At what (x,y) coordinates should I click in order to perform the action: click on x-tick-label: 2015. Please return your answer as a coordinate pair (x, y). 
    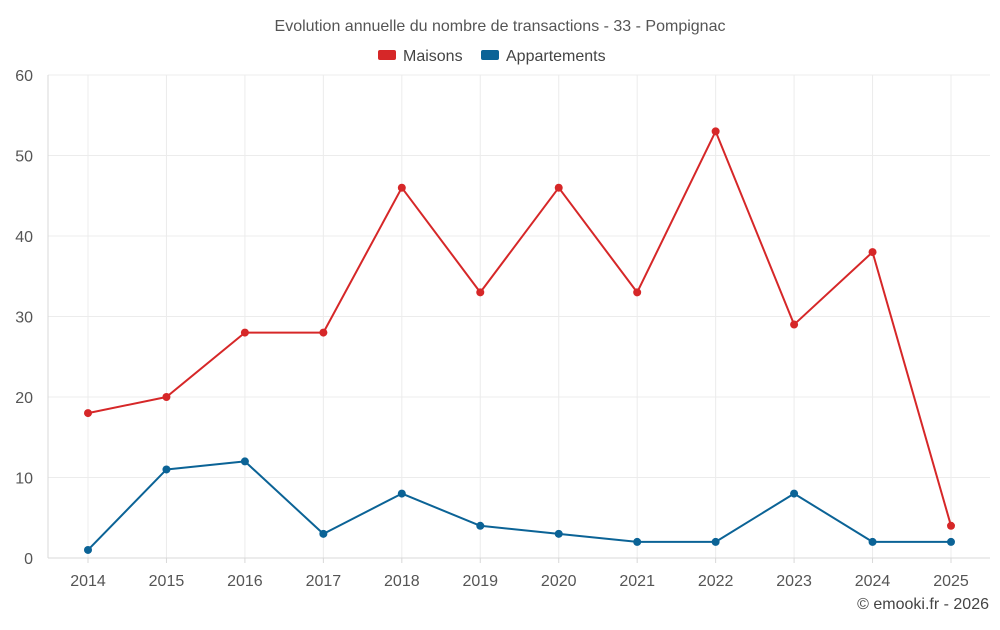
    Looking at the image, I should click on (167, 581).